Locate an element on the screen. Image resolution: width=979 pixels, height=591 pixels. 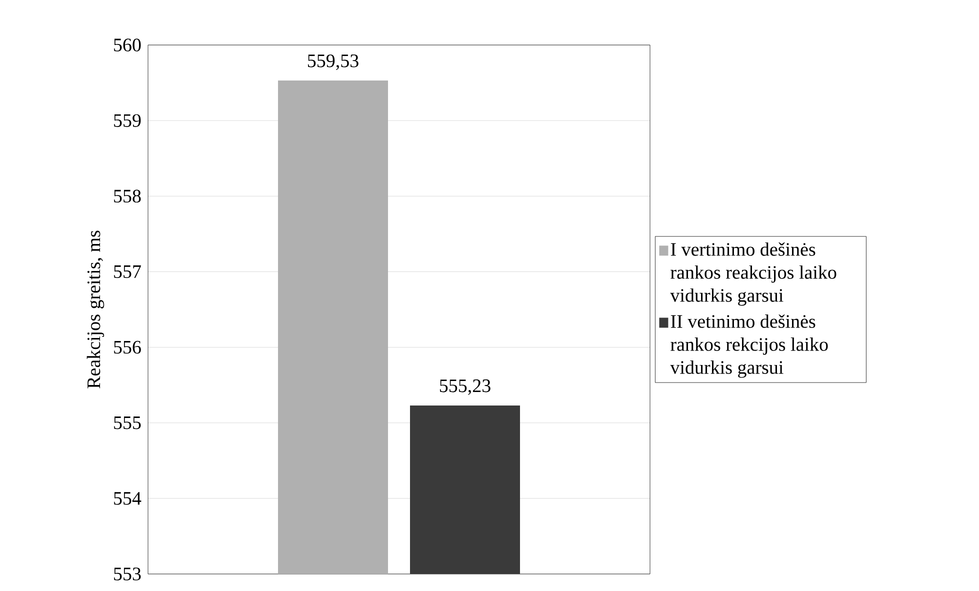
y-tick-label: 556 is located at coordinates (127, 347).